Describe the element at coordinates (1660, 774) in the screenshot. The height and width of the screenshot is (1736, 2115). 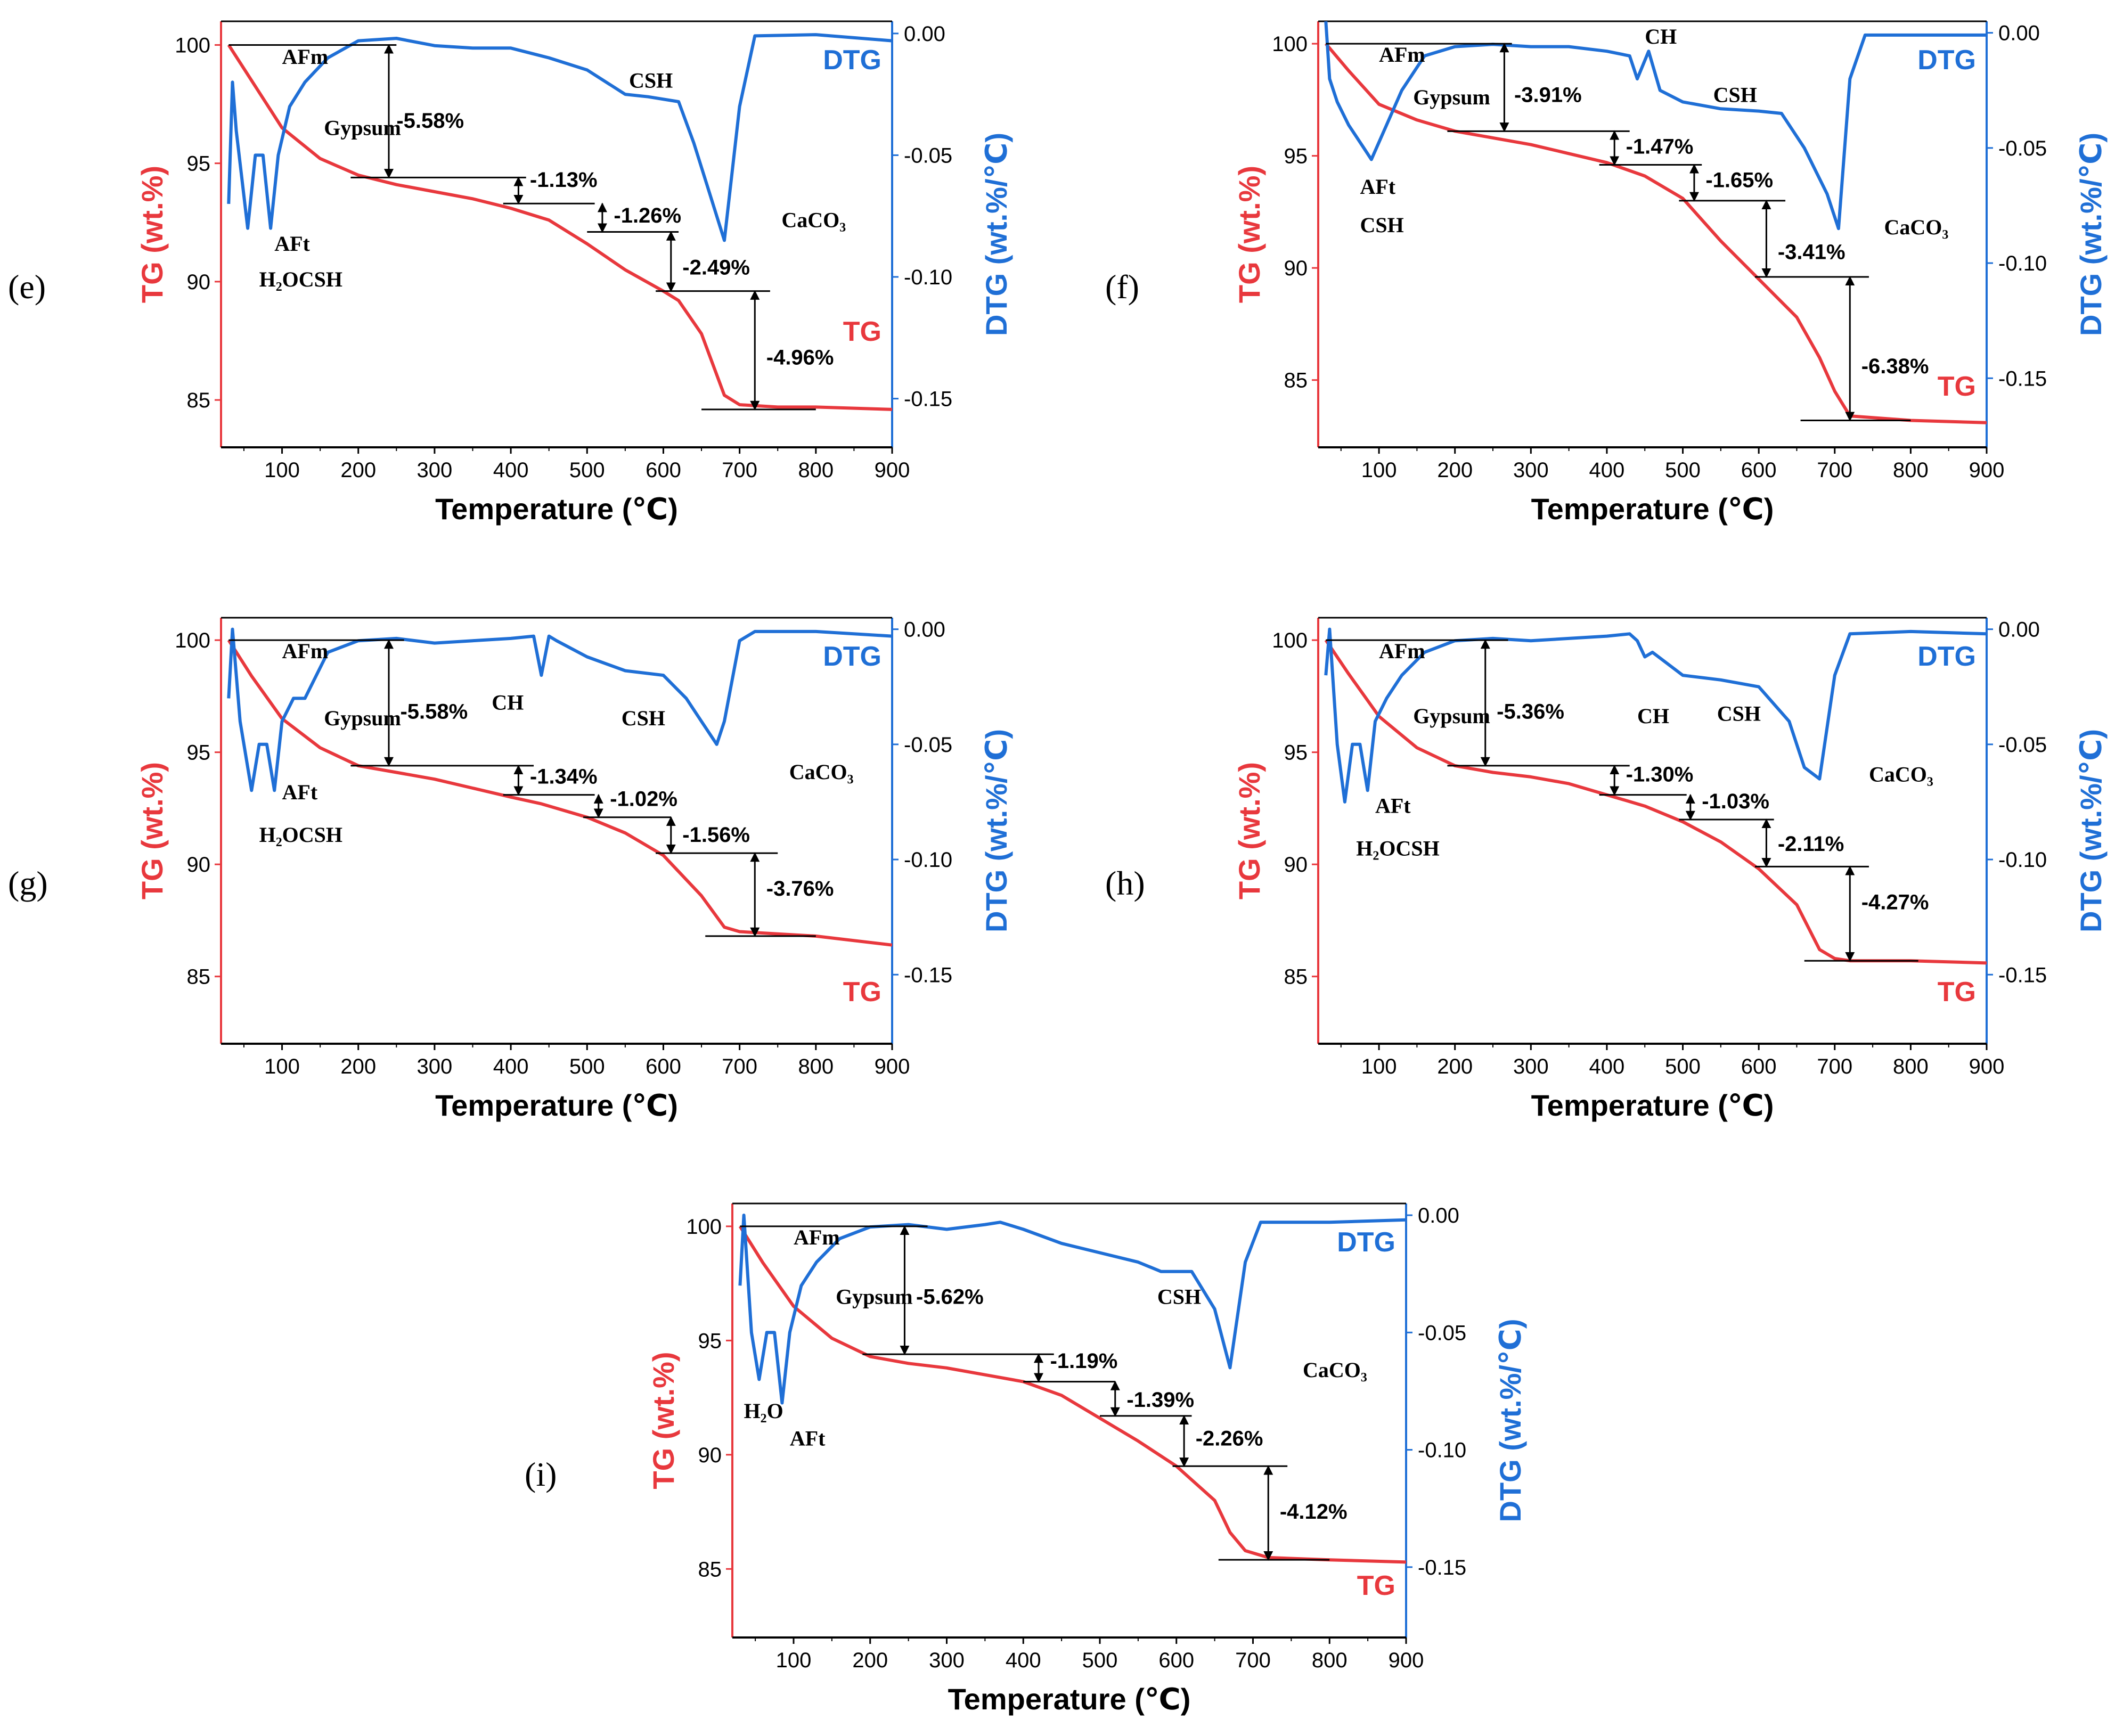
I see `mass-loss-label: -1.30%` at that location.